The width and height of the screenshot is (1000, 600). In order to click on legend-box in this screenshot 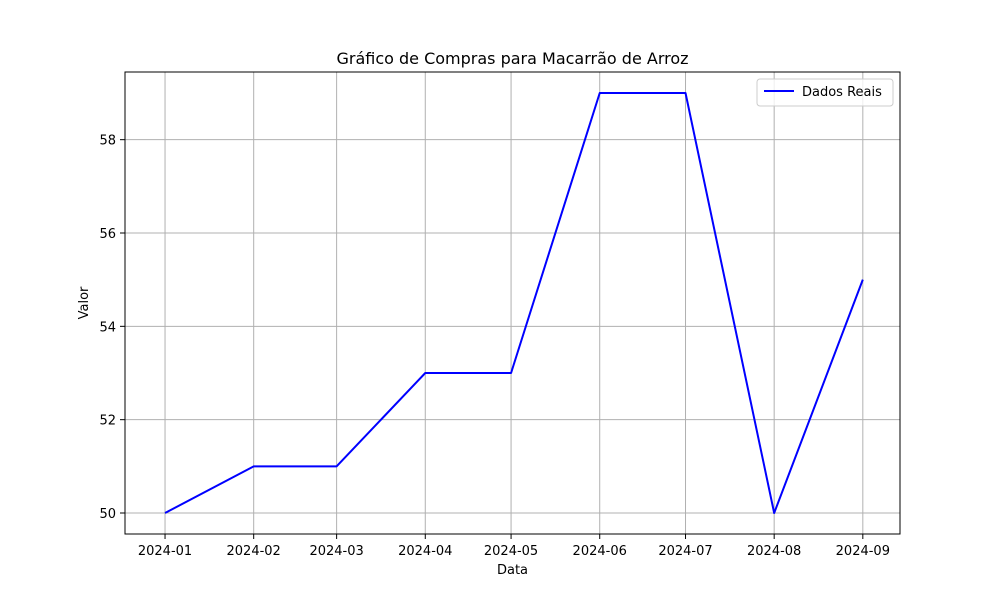, I will do `click(825, 92)`.